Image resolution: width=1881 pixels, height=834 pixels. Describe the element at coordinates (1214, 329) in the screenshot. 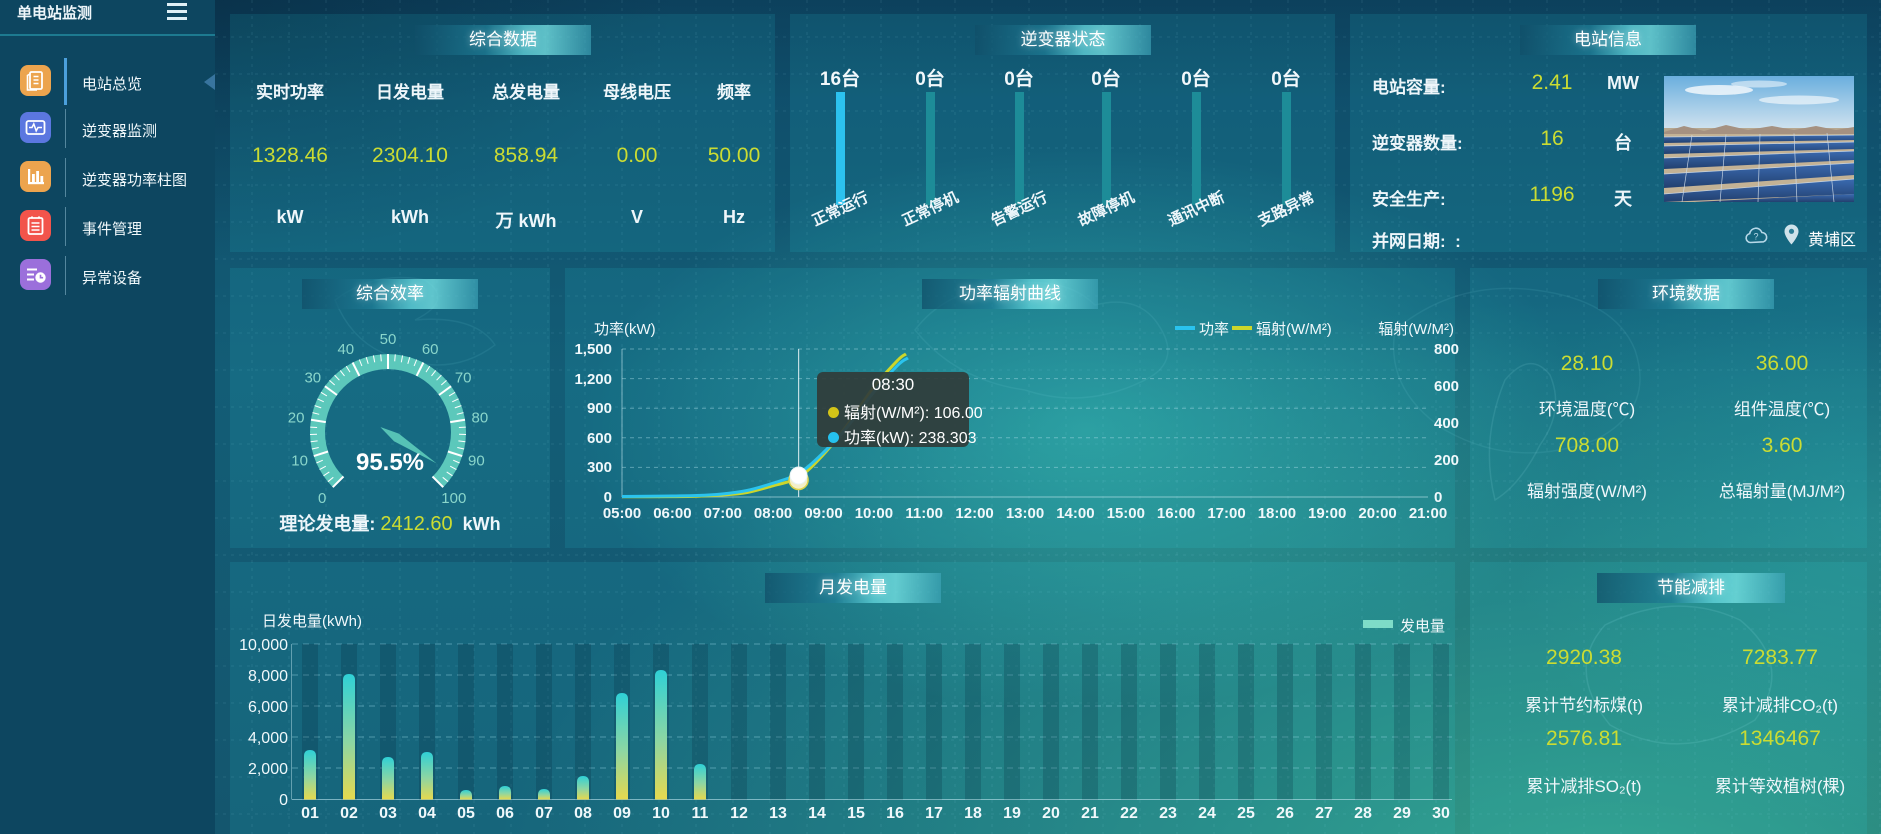

I see `svg-text: 功率` at that location.